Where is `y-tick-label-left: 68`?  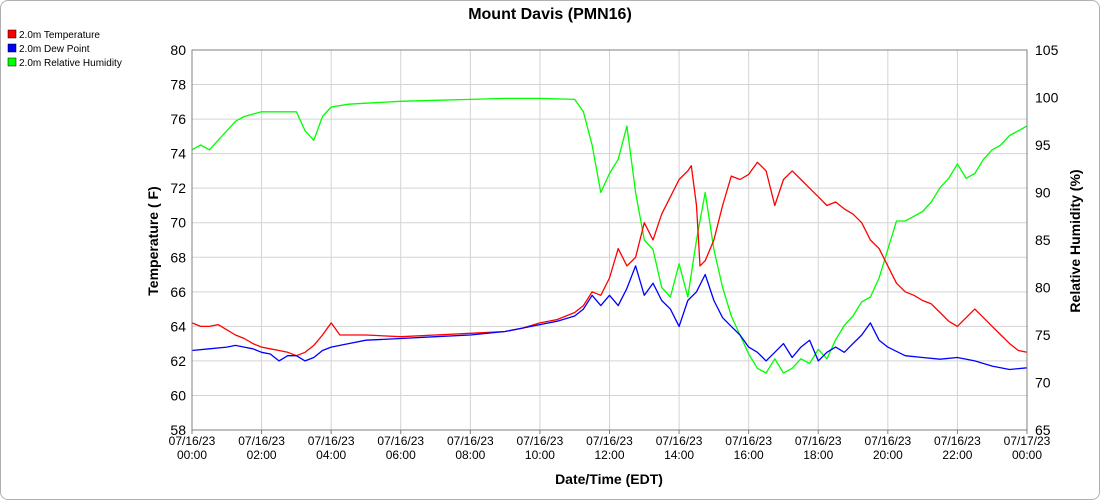 y-tick-label-left: 68 is located at coordinates (178, 257).